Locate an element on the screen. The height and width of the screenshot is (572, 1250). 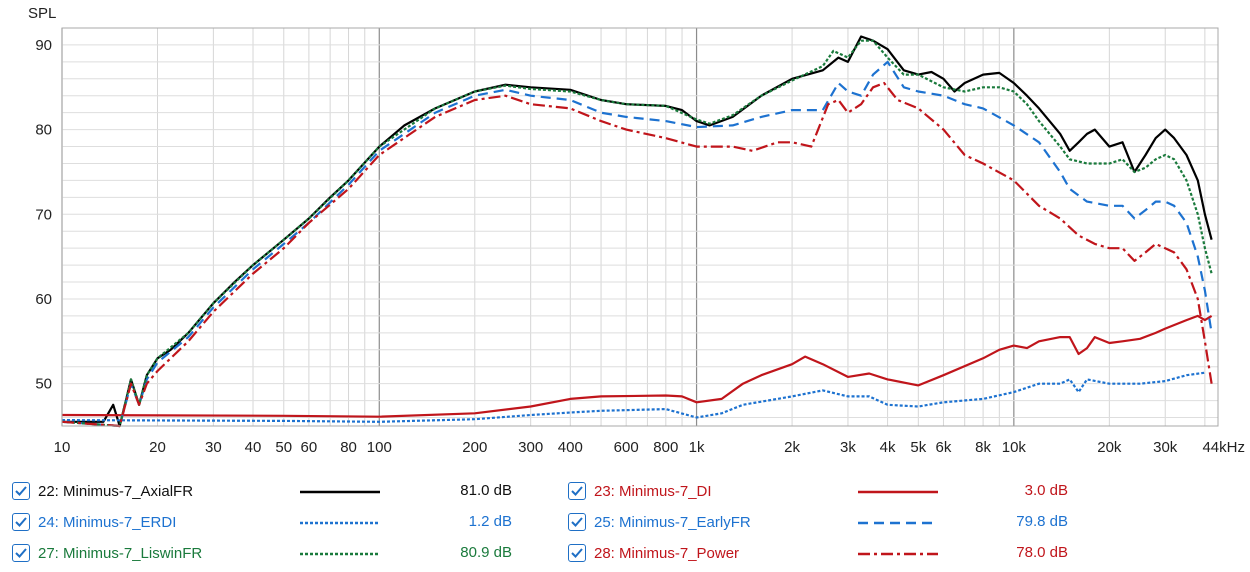
x-tick-label: 44kHz is located at coordinates (1223, 447).